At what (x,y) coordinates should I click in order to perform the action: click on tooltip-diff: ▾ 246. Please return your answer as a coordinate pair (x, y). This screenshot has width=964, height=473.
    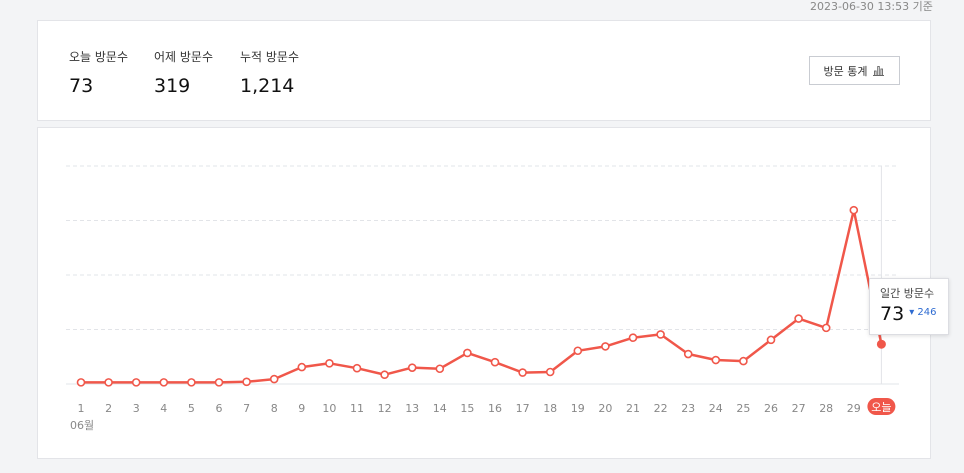
    Looking at the image, I should click on (923, 312).